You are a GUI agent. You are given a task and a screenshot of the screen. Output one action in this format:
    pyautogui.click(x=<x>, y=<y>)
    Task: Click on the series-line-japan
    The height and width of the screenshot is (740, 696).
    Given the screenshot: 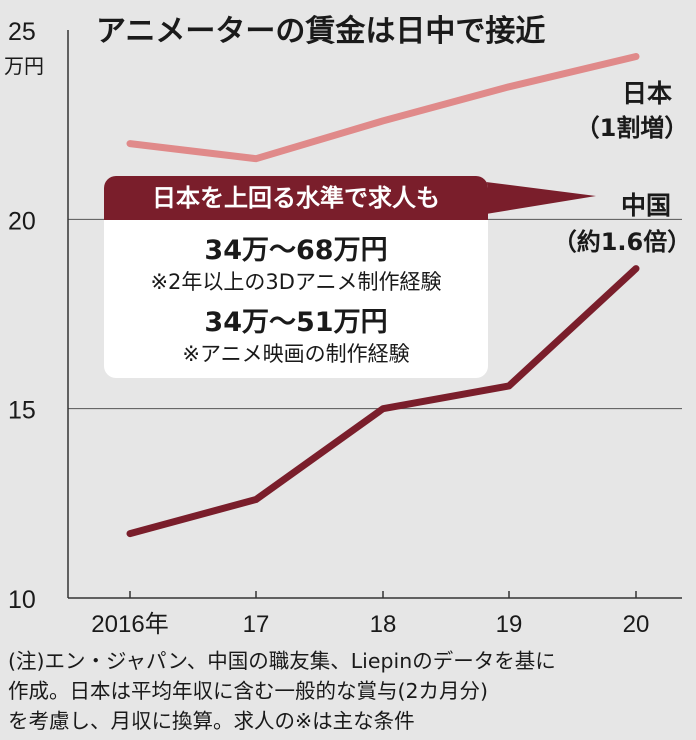 What is the action you would take?
    pyautogui.click(x=383, y=108)
    